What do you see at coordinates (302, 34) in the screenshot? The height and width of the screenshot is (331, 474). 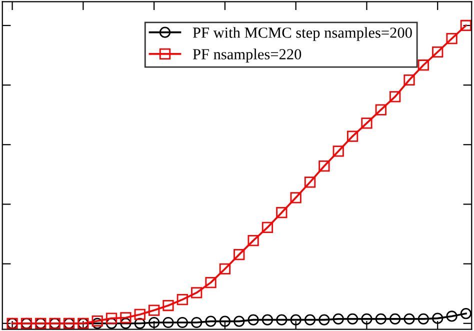 I see `legend-label: PF with MCMC step nsamples=200` at bounding box center [302, 34].